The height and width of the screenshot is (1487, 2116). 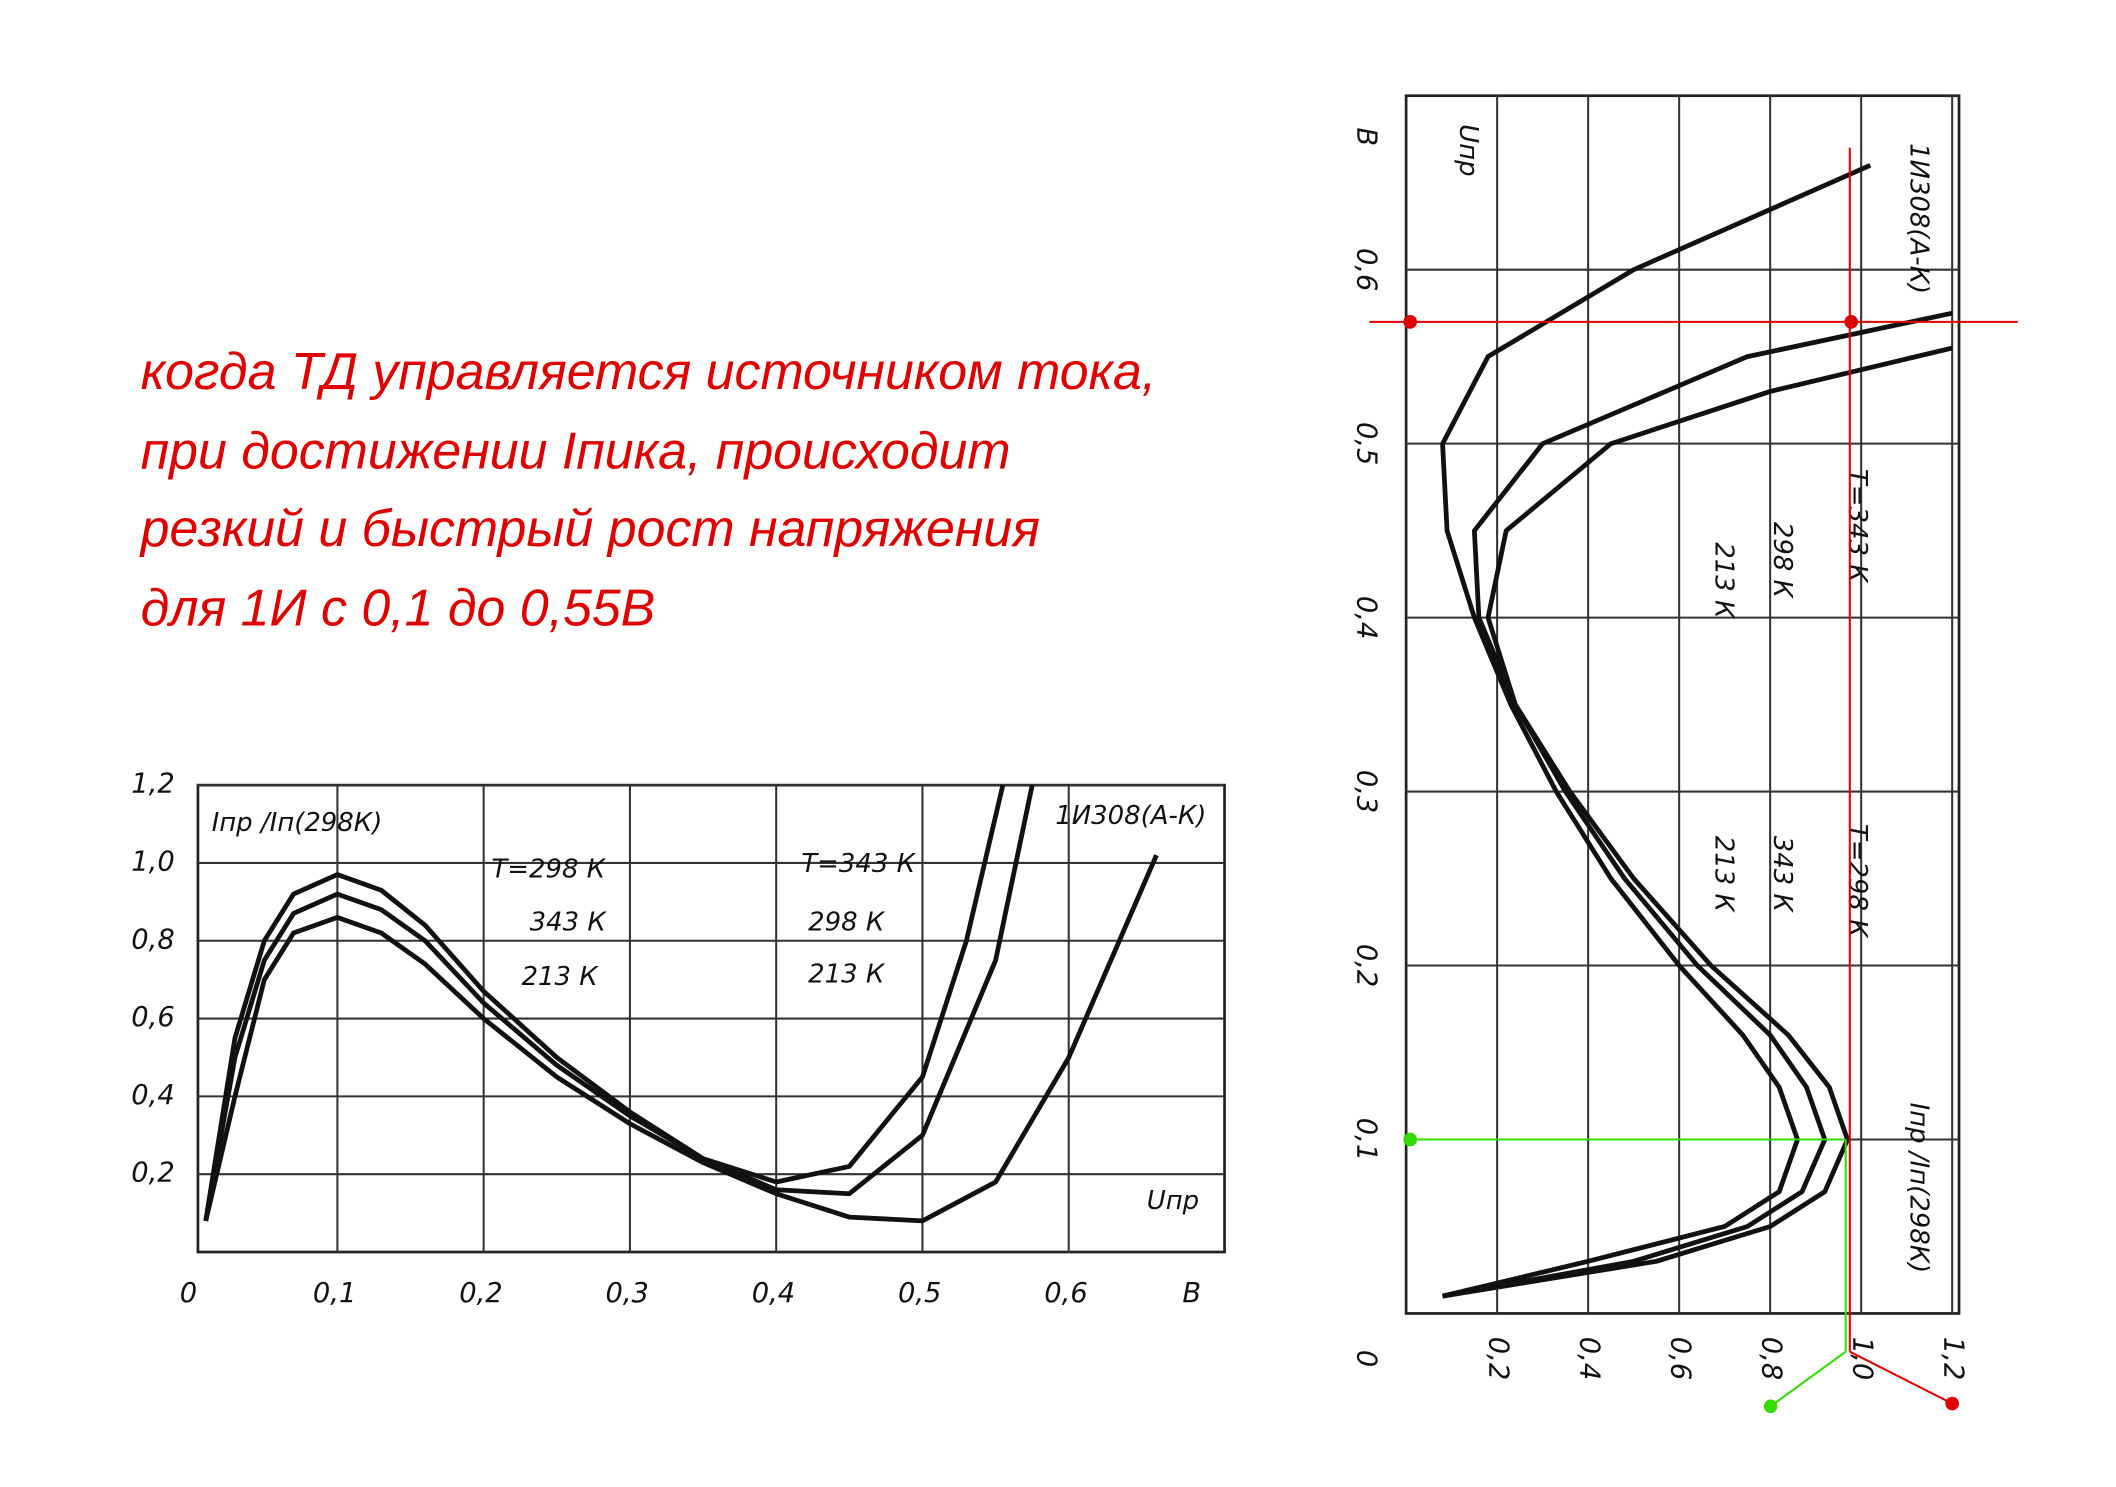 What do you see at coordinates (649, 371) in the screenshot?
I see `slide-text: когда ТД управляется источником тока,` at bounding box center [649, 371].